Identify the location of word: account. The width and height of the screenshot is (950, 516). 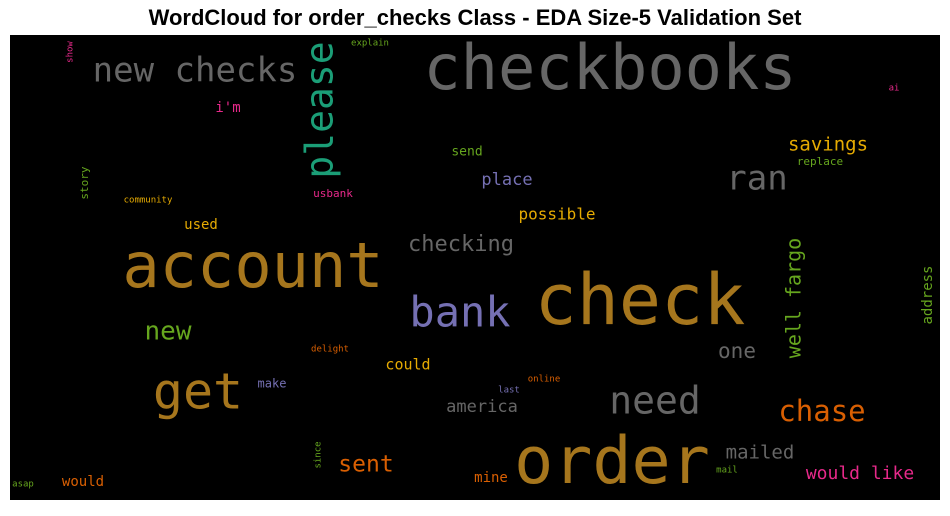
(252, 265).